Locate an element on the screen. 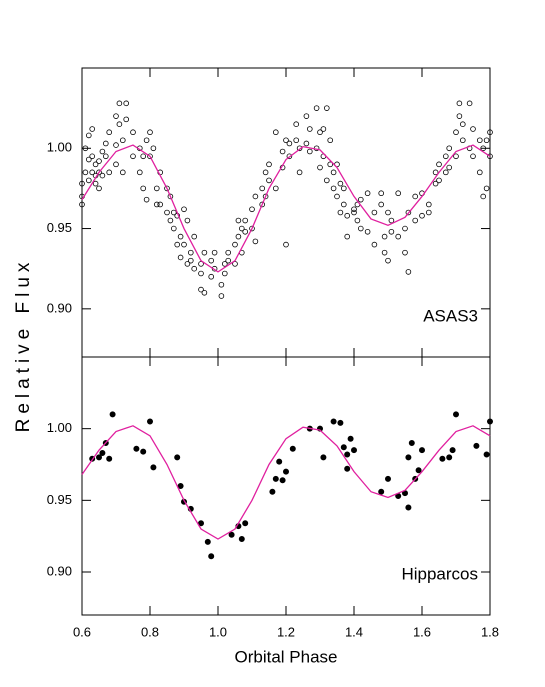  x-tick-label: 0.6 is located at coordinates (82, 631).